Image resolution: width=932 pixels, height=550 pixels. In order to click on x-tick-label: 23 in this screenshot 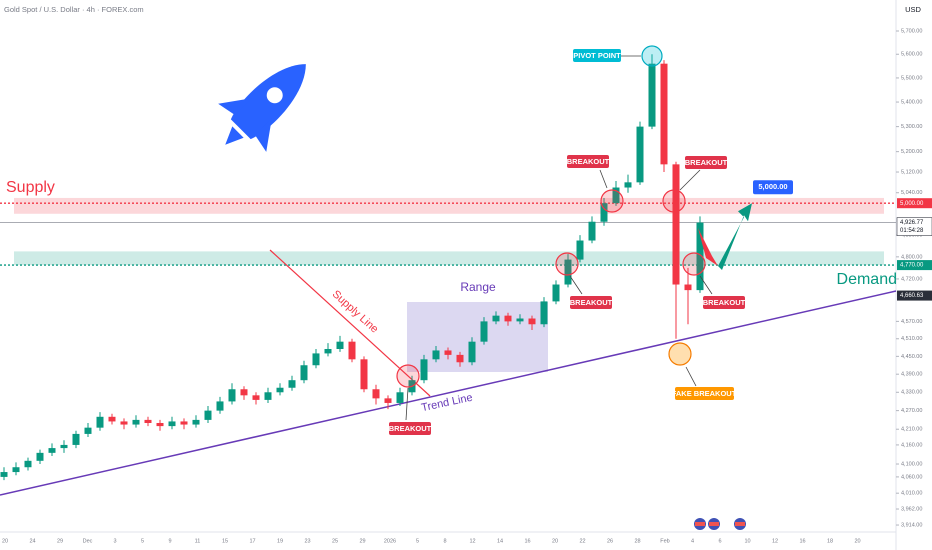, I will do `click(307, 541)`.